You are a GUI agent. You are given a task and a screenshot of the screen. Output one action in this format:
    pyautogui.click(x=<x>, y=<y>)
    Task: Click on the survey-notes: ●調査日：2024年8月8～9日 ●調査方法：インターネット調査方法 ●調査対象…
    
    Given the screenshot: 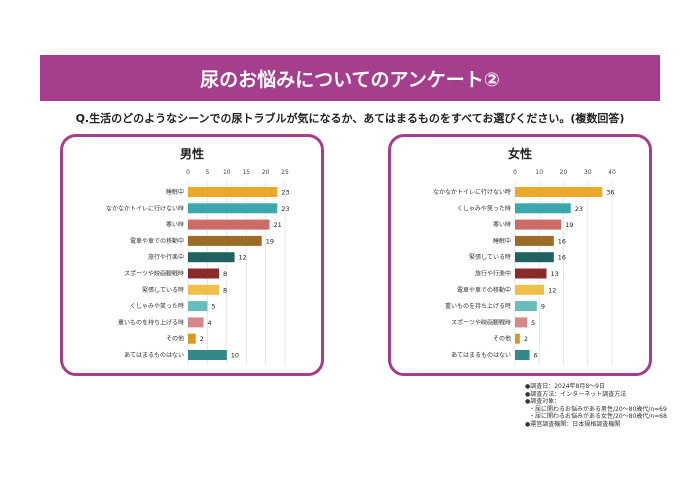 What is the action you would take?
    pyautogui.click(x=596, y=406)
    